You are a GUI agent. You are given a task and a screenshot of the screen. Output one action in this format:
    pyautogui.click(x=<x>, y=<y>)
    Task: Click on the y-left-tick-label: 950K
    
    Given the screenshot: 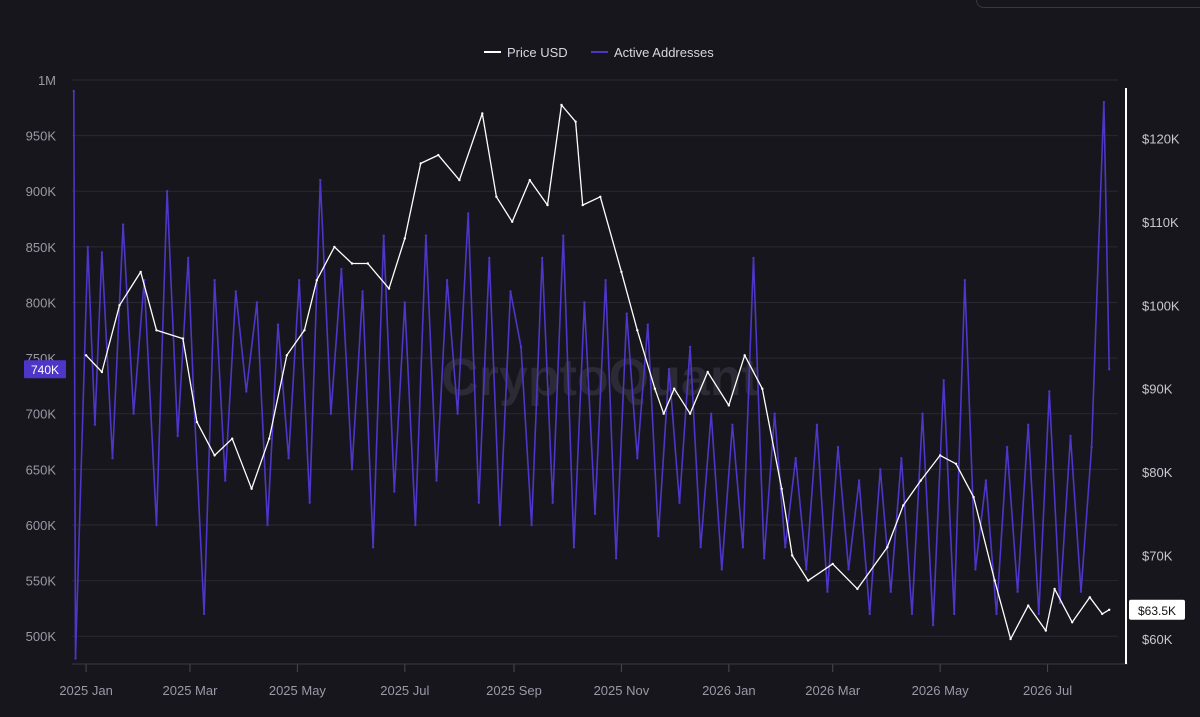 What is the action you would take?
    pyautogui.click(x=41, y=136)
    